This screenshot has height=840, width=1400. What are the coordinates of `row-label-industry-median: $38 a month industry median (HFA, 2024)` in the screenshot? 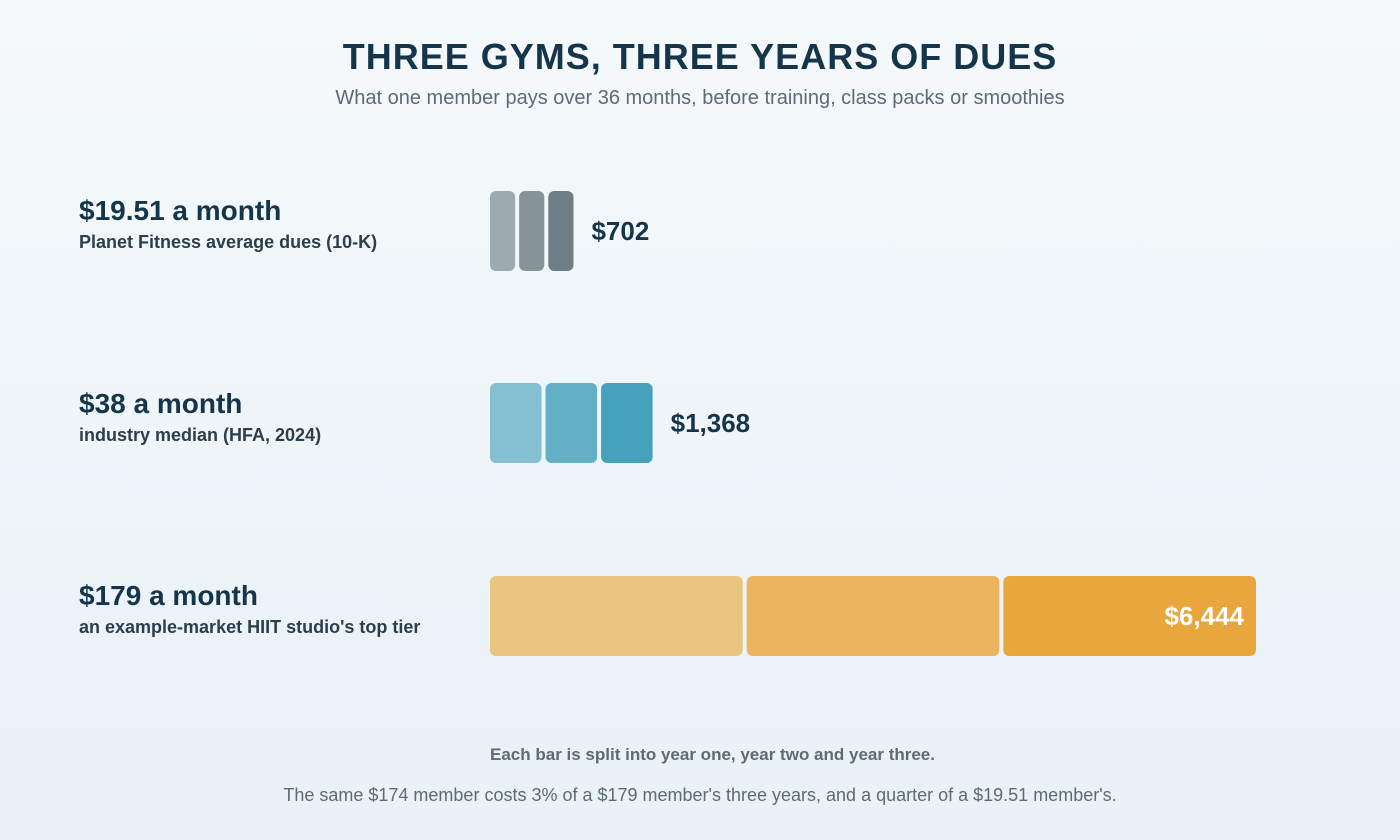 It's located at (200, 417).